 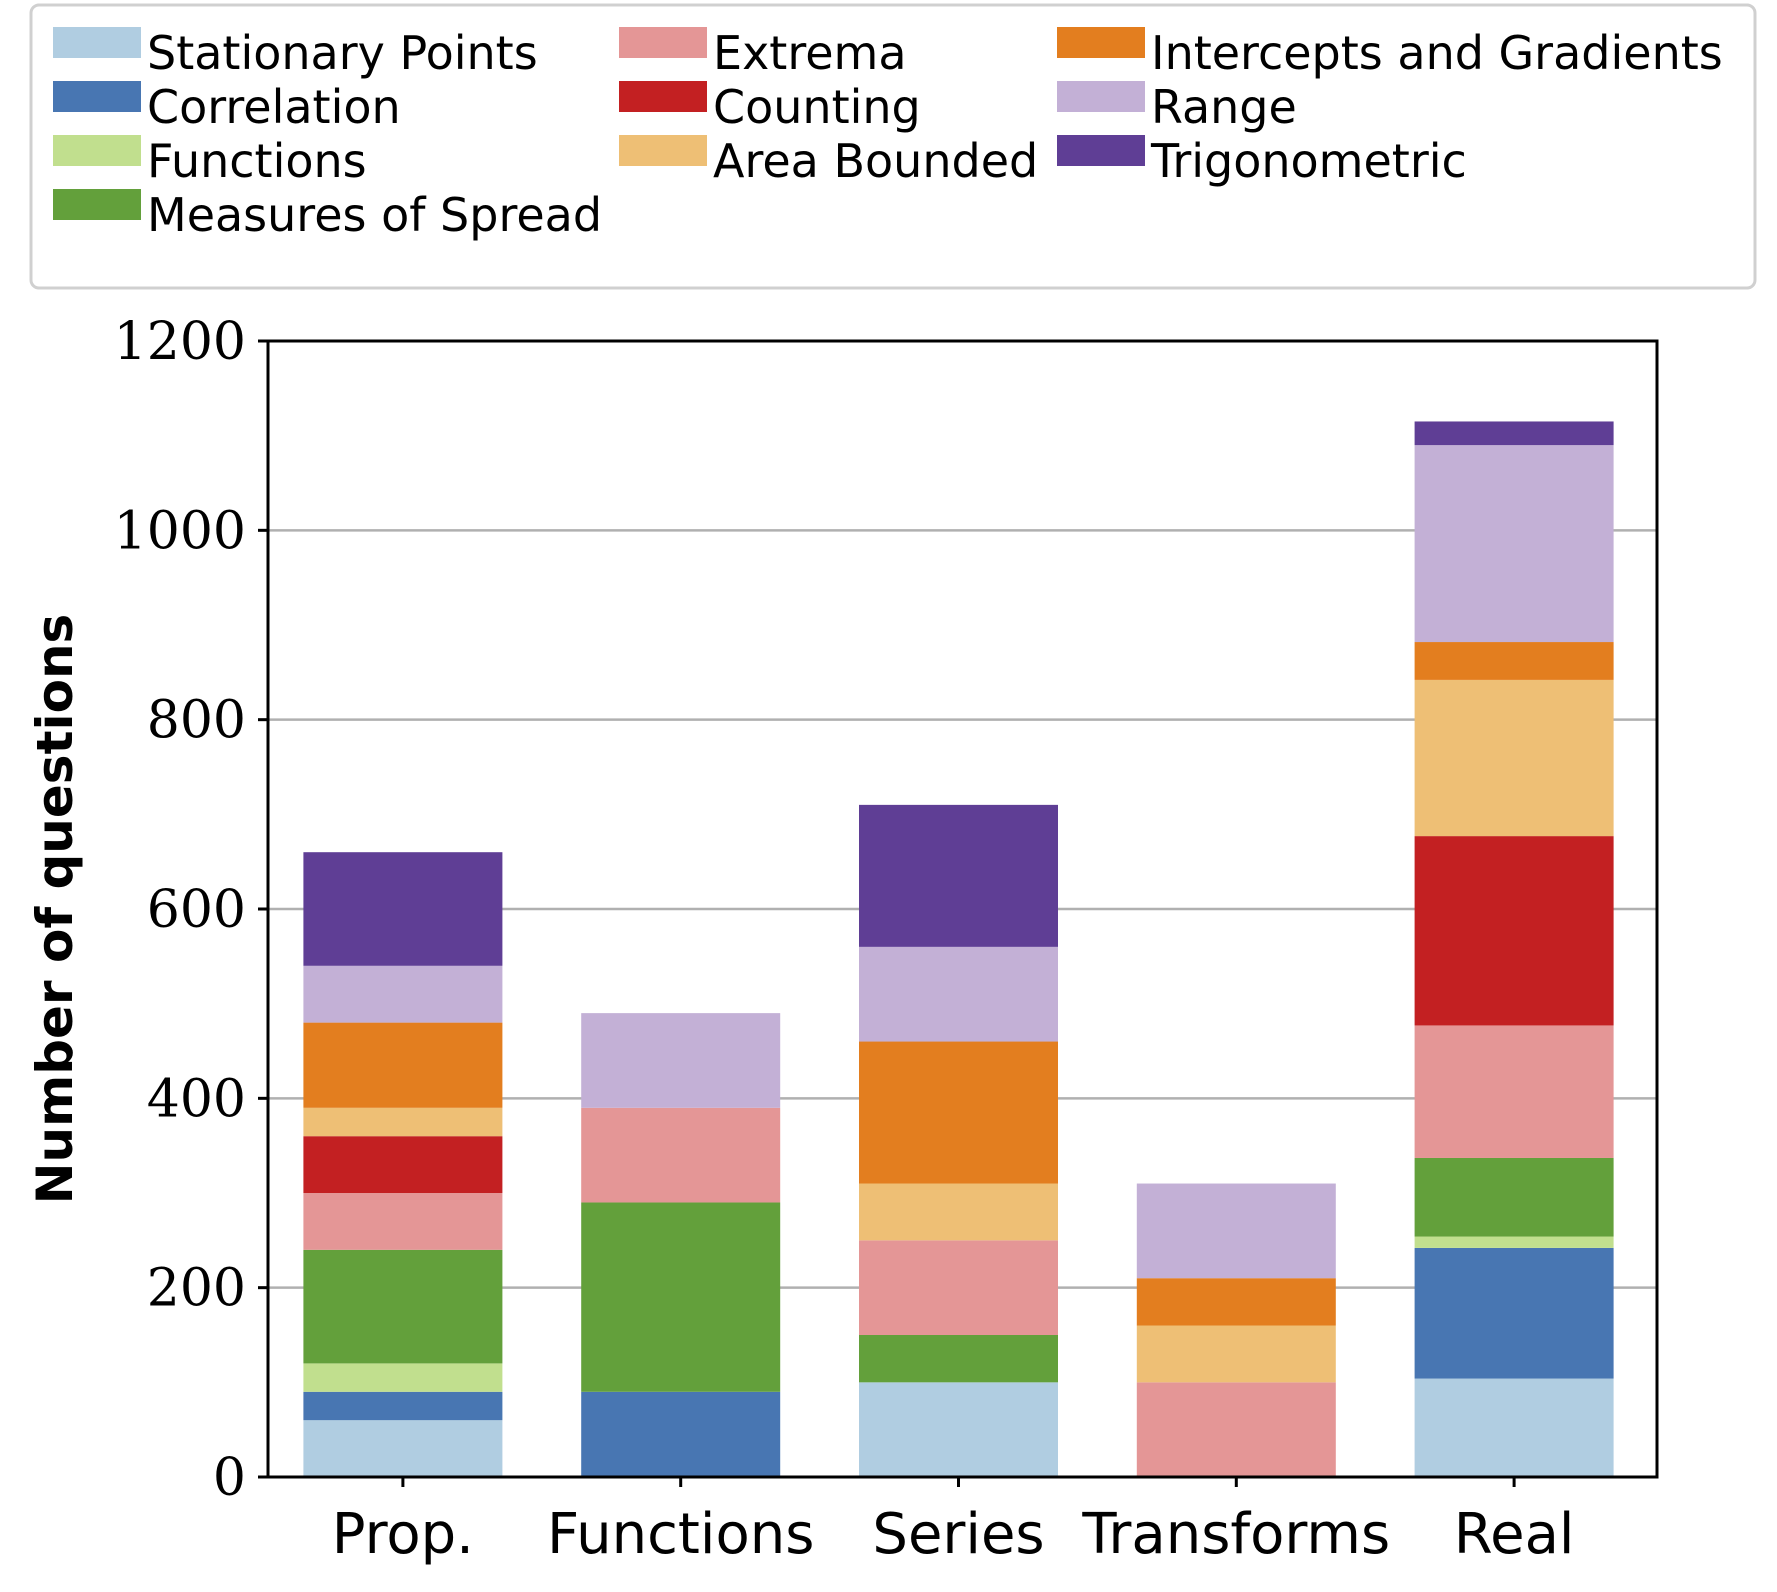 I want to click on x-tick-label: Series, so click(x=958, y=1534).